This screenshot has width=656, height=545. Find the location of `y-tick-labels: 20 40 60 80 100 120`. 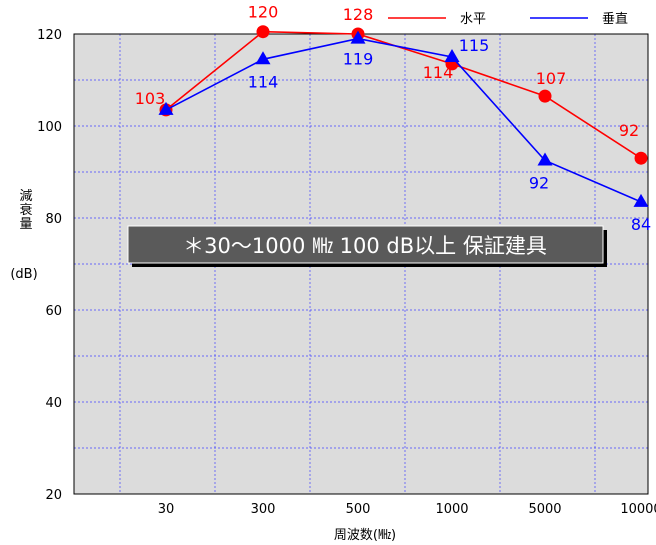

y-tick-labels: 20 40 60 80 100 120 is located at coordinates (49, 265).